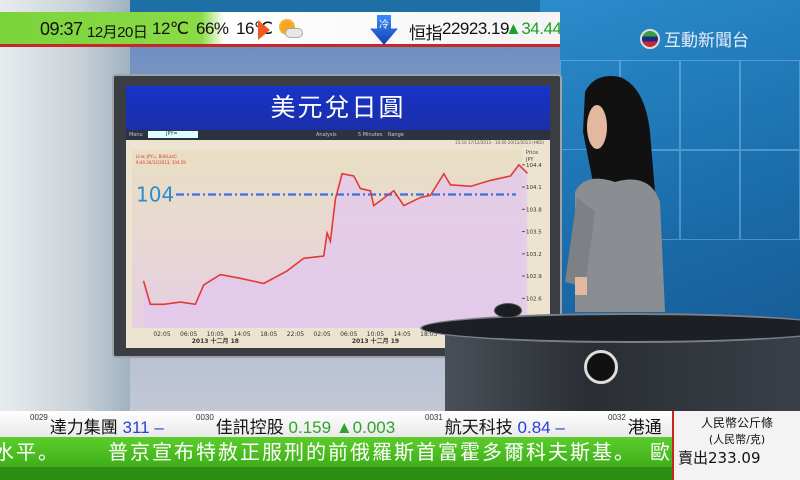 The height and width of the screenshot is (480, 800). I want to click on sun-cloud-icon, so click(290, 30).